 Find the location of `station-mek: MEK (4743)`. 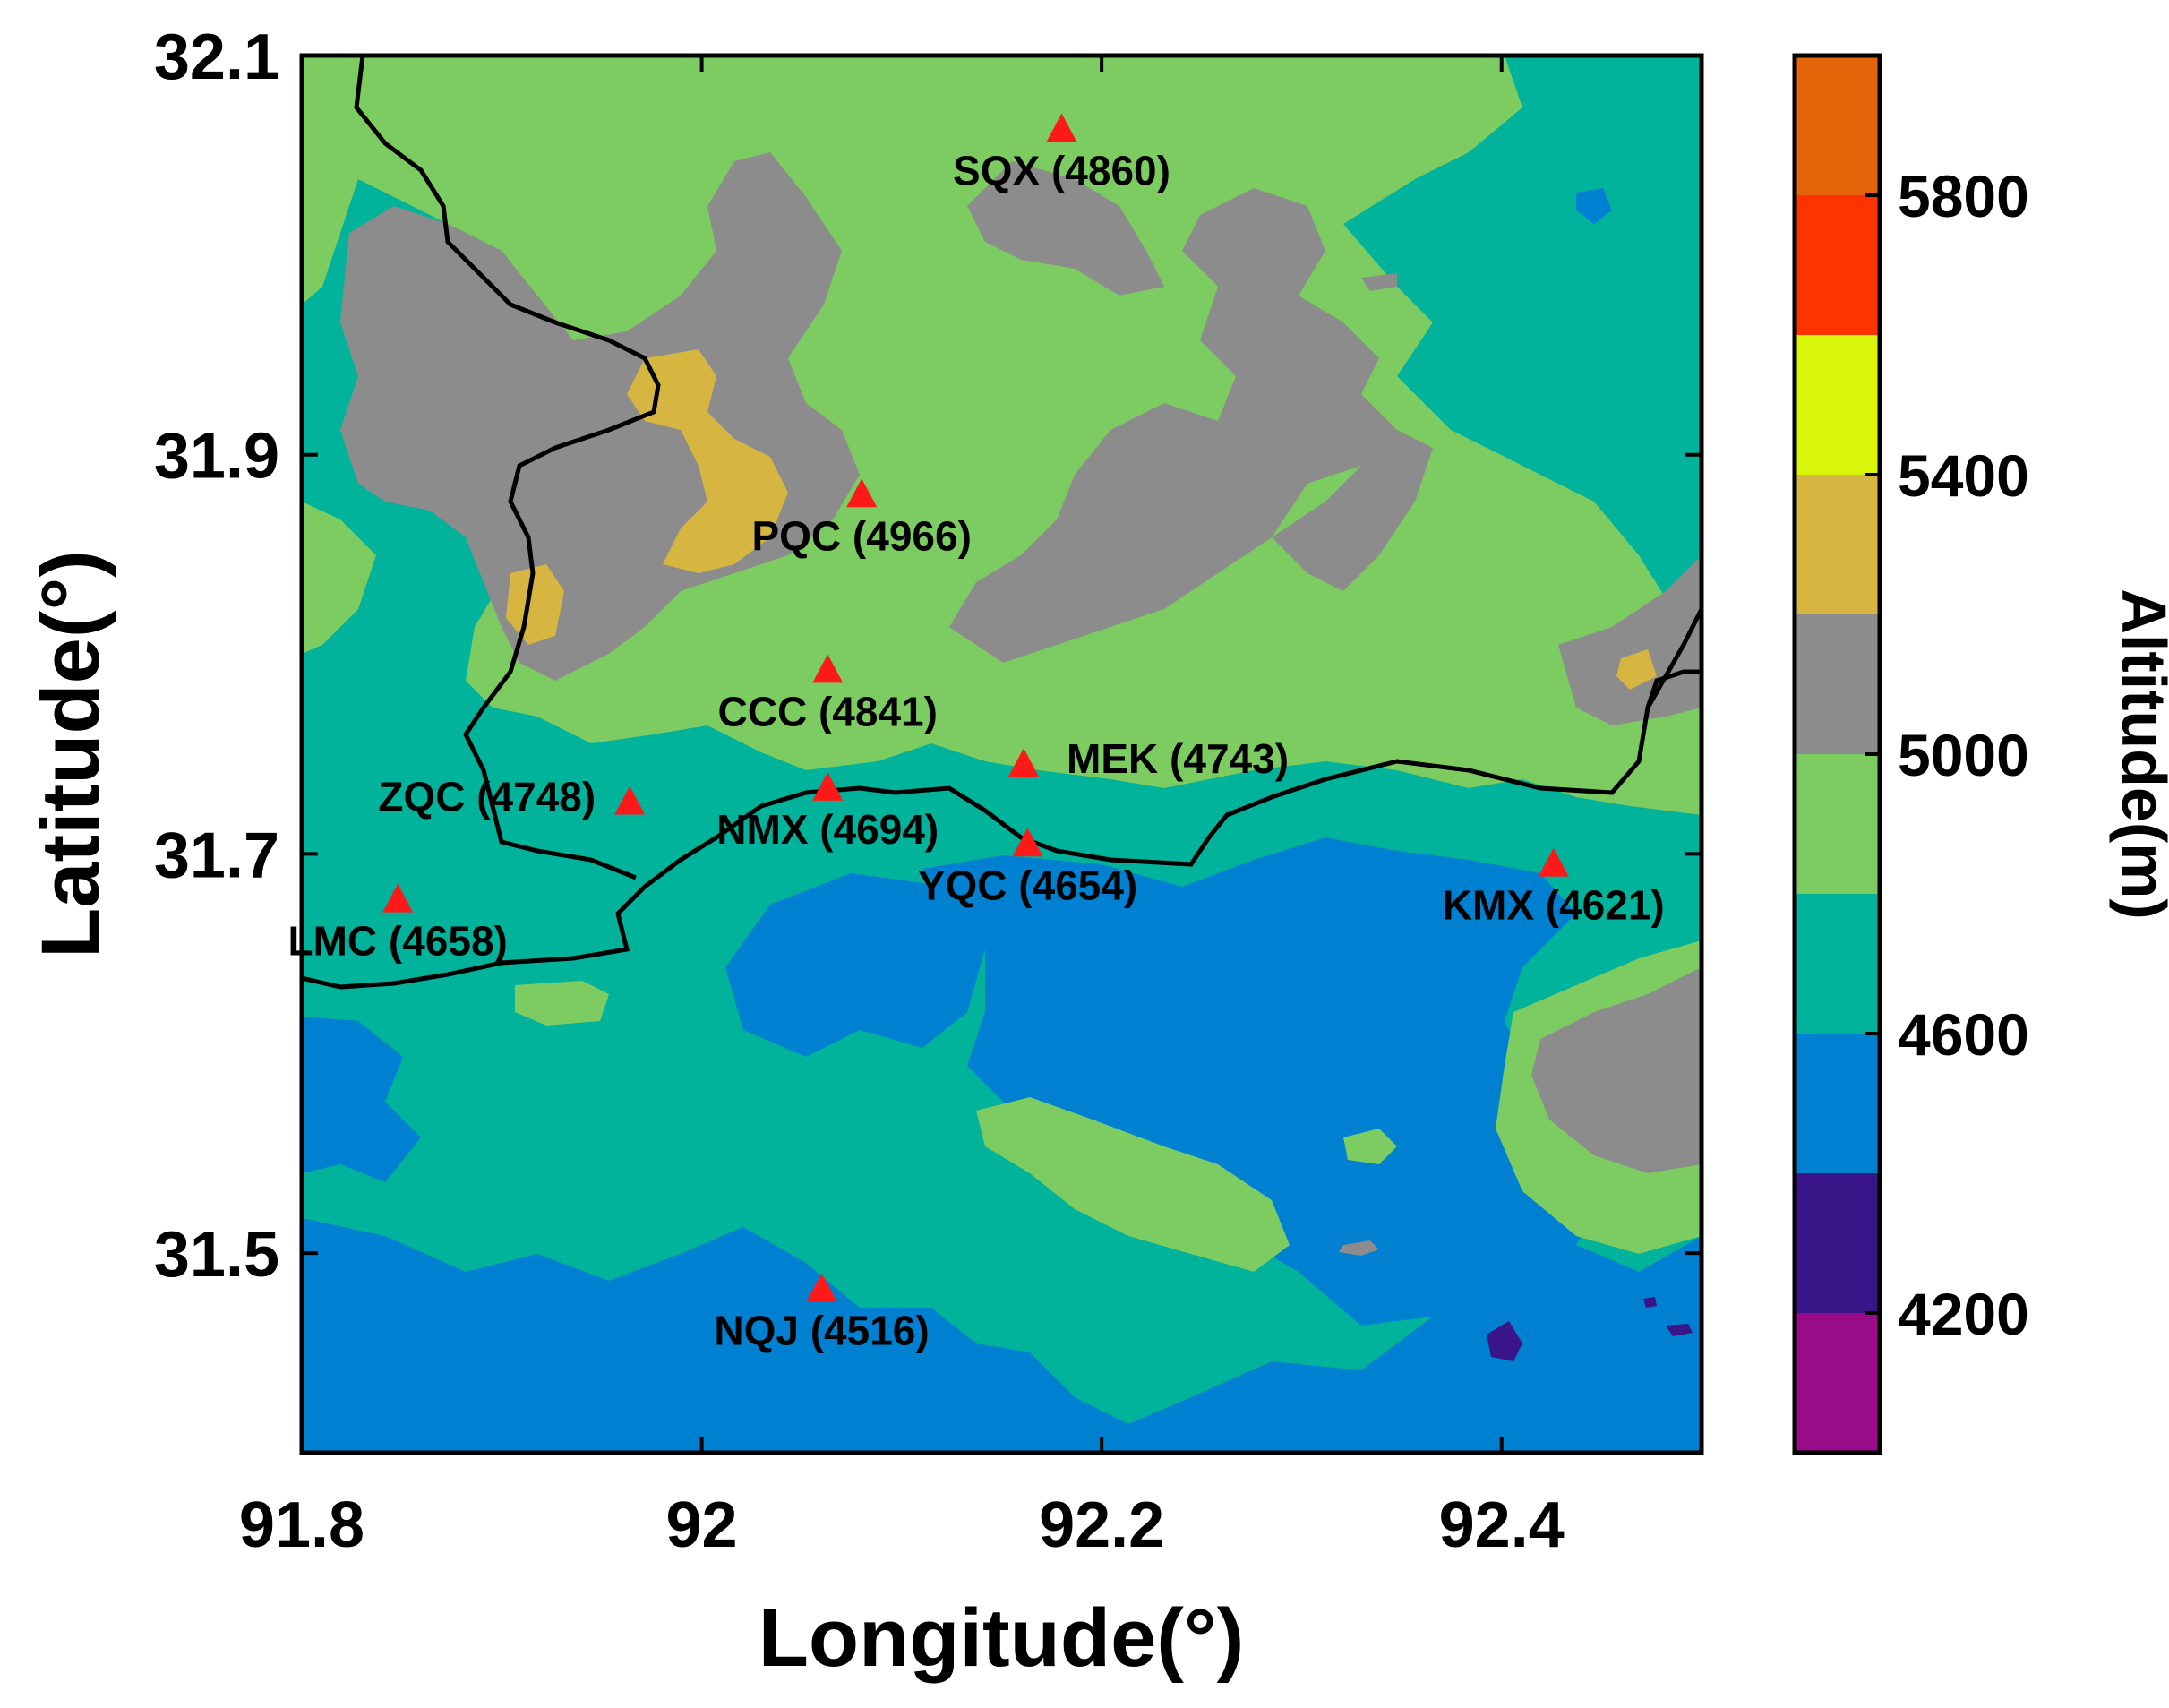

station-mek: MEK (4743) is located at coordinates (1148, 759).